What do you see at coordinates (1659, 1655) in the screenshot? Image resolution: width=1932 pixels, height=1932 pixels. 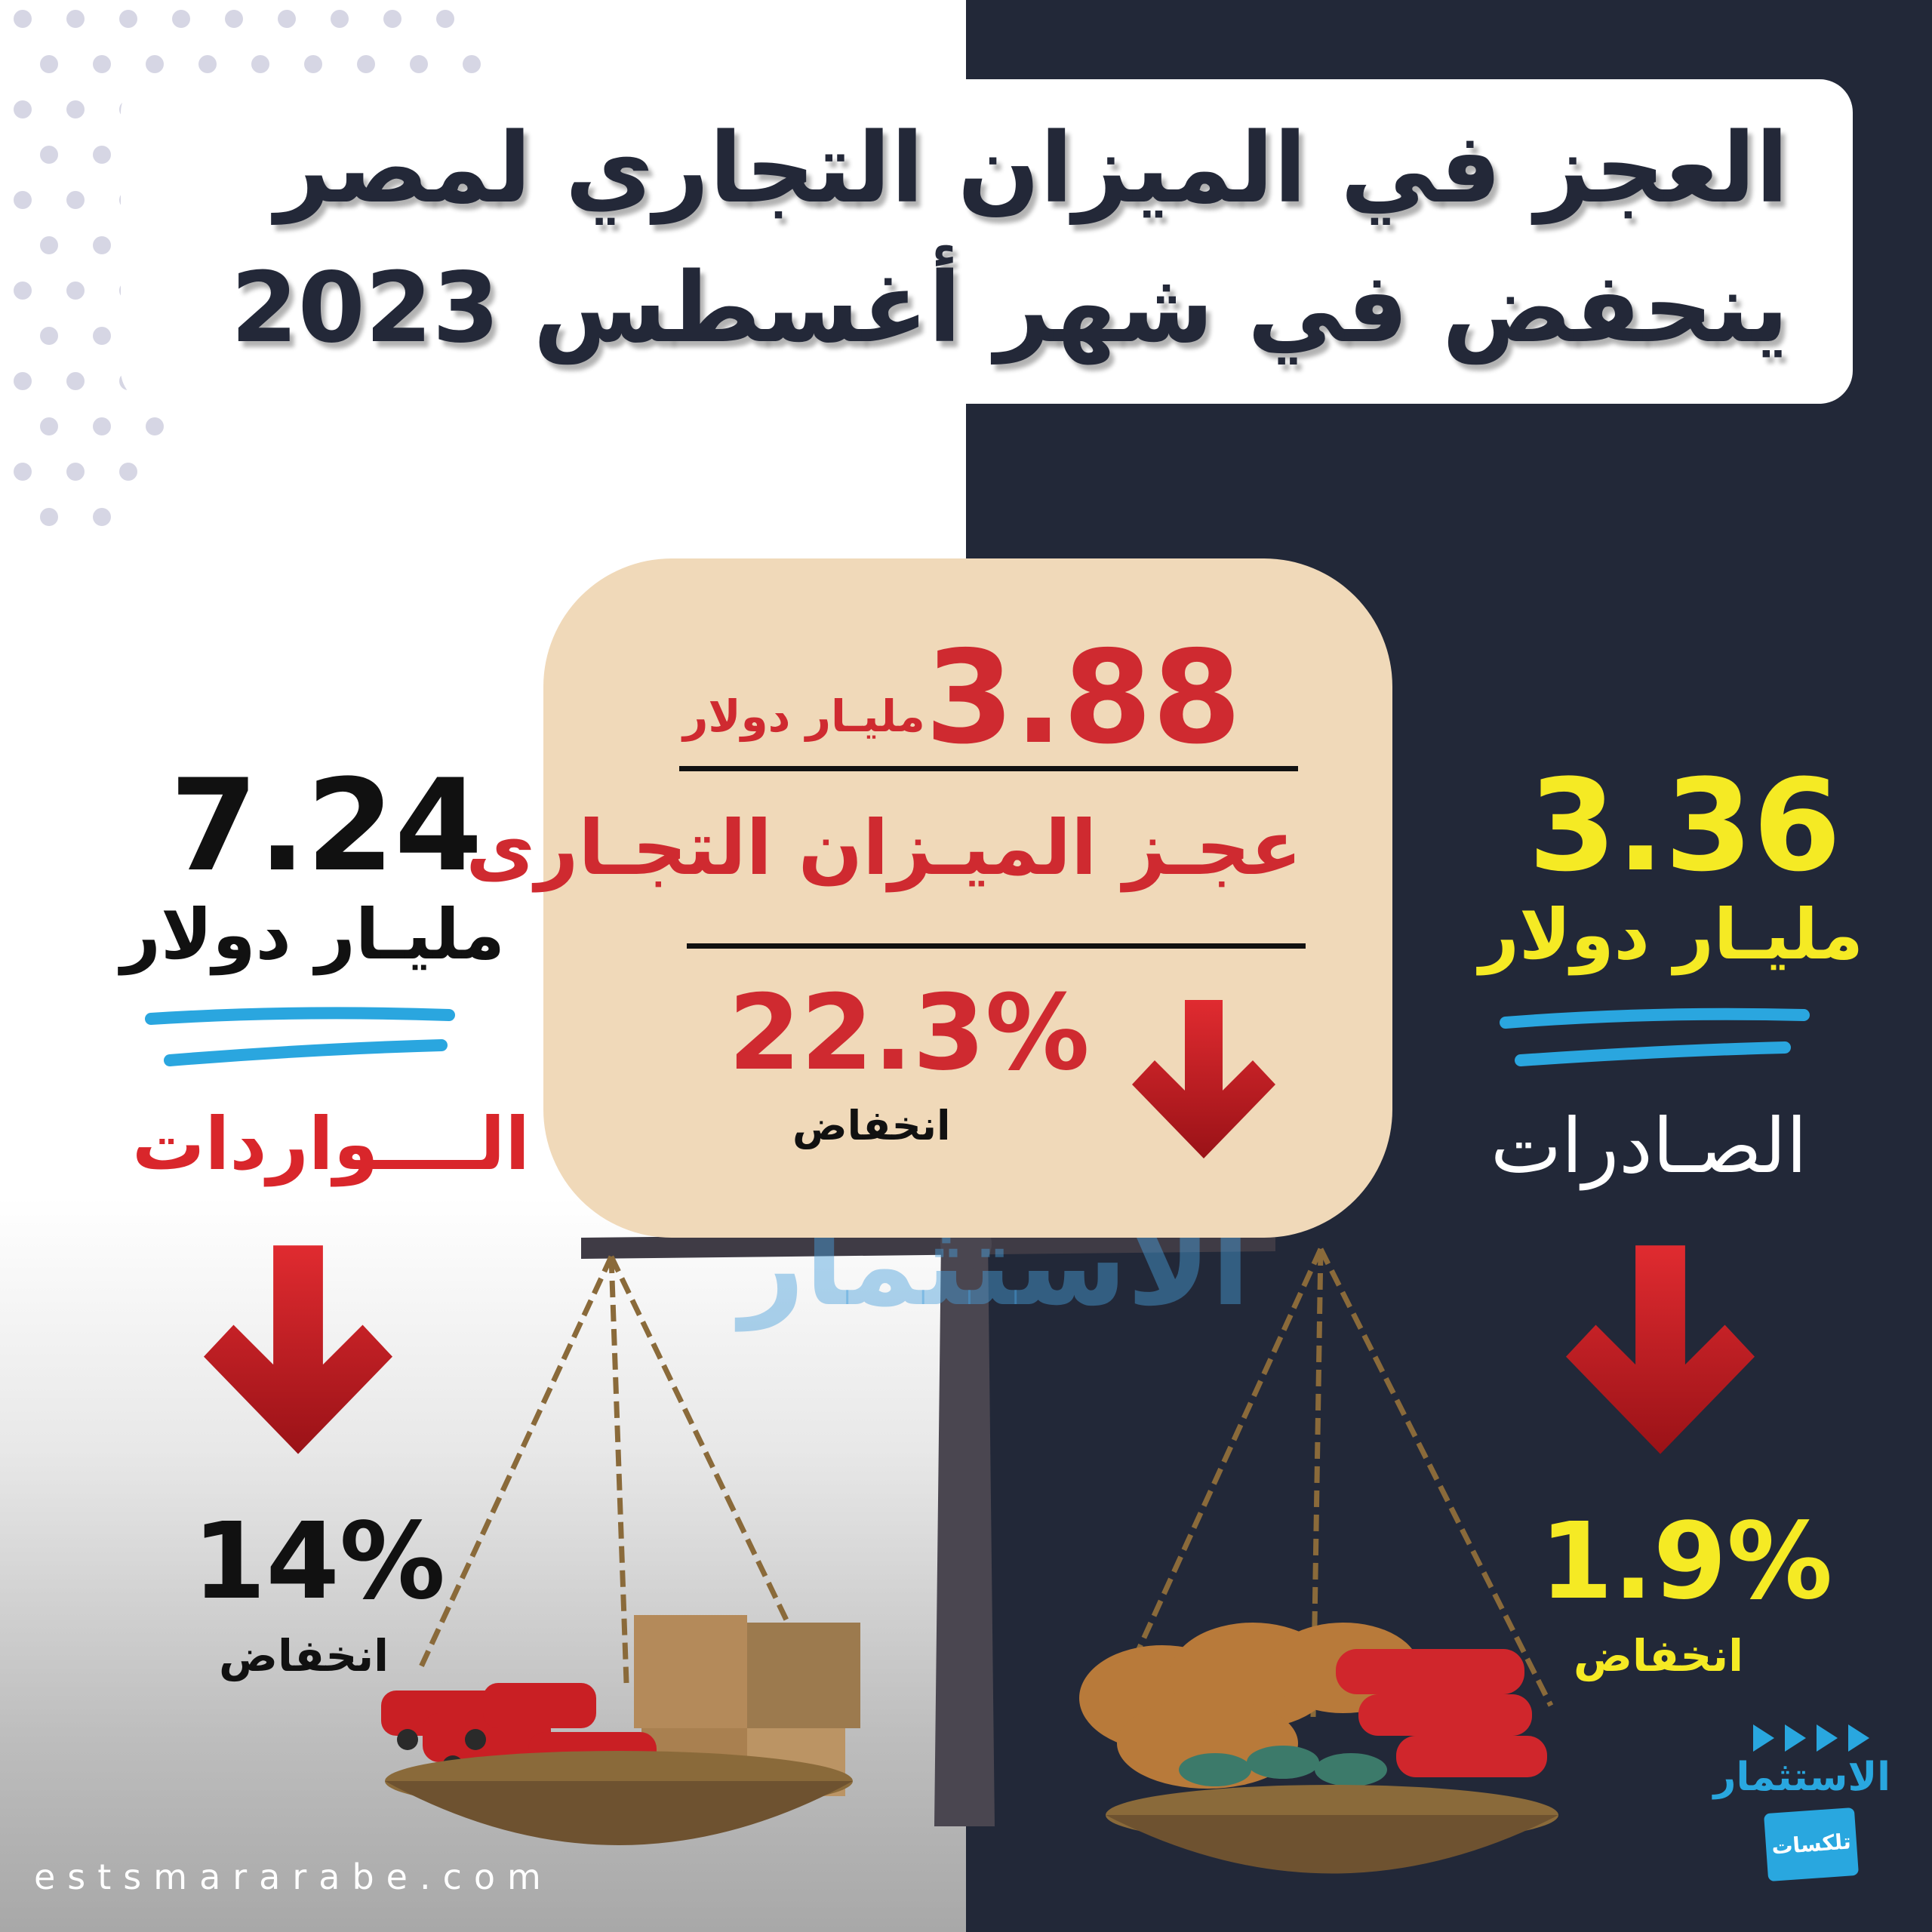 I see `exports-change-label: انخفاض` at bounding box center [1659, 1655].